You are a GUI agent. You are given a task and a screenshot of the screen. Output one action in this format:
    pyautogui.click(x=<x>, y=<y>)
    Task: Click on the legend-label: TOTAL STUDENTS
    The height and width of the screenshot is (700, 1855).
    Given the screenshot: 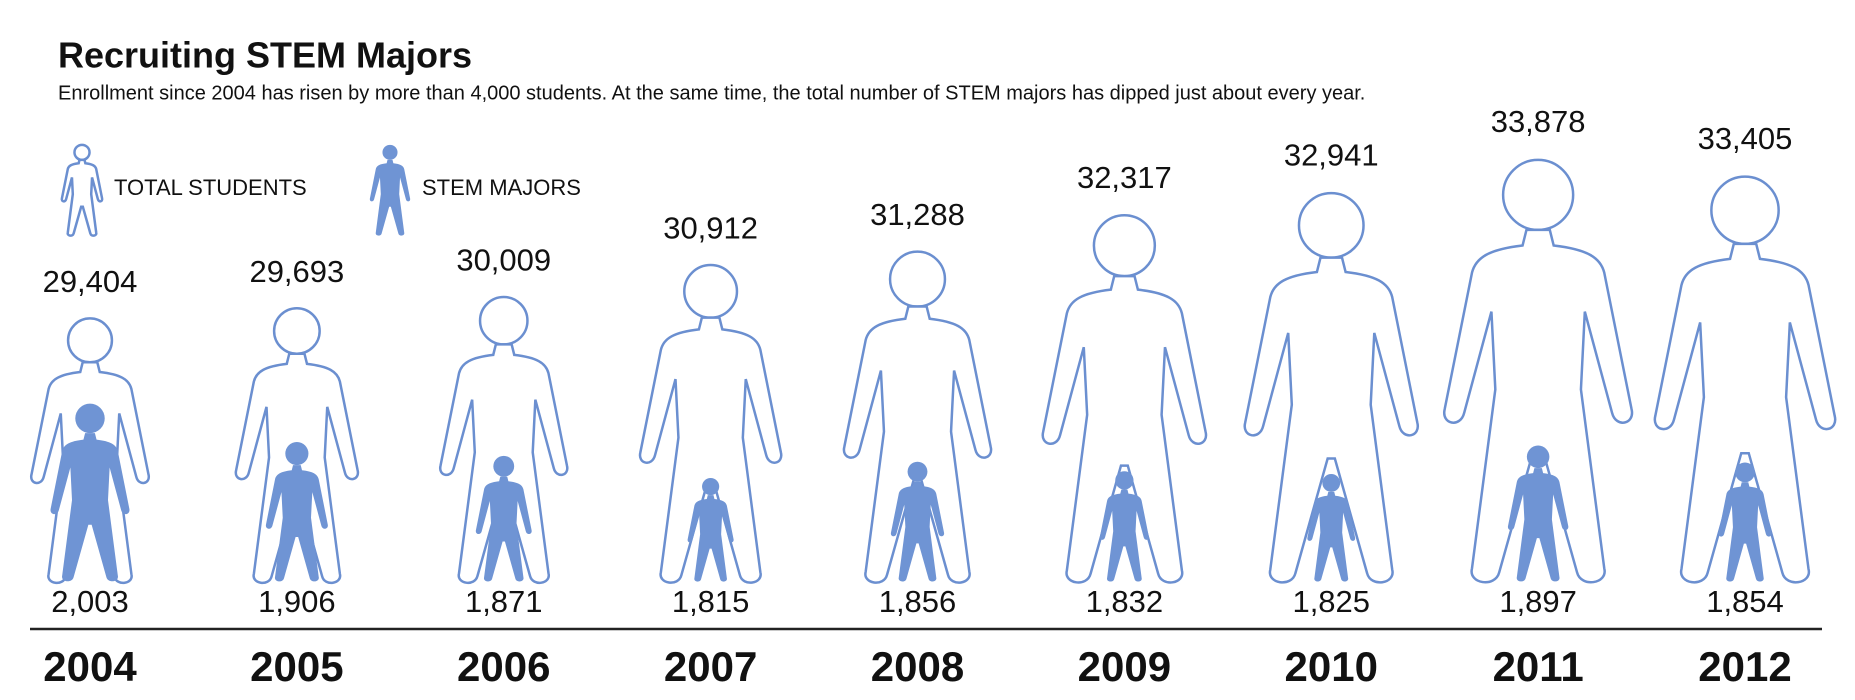 What is the action you would take?
    pyautogui.click(x=210, y=187)
    